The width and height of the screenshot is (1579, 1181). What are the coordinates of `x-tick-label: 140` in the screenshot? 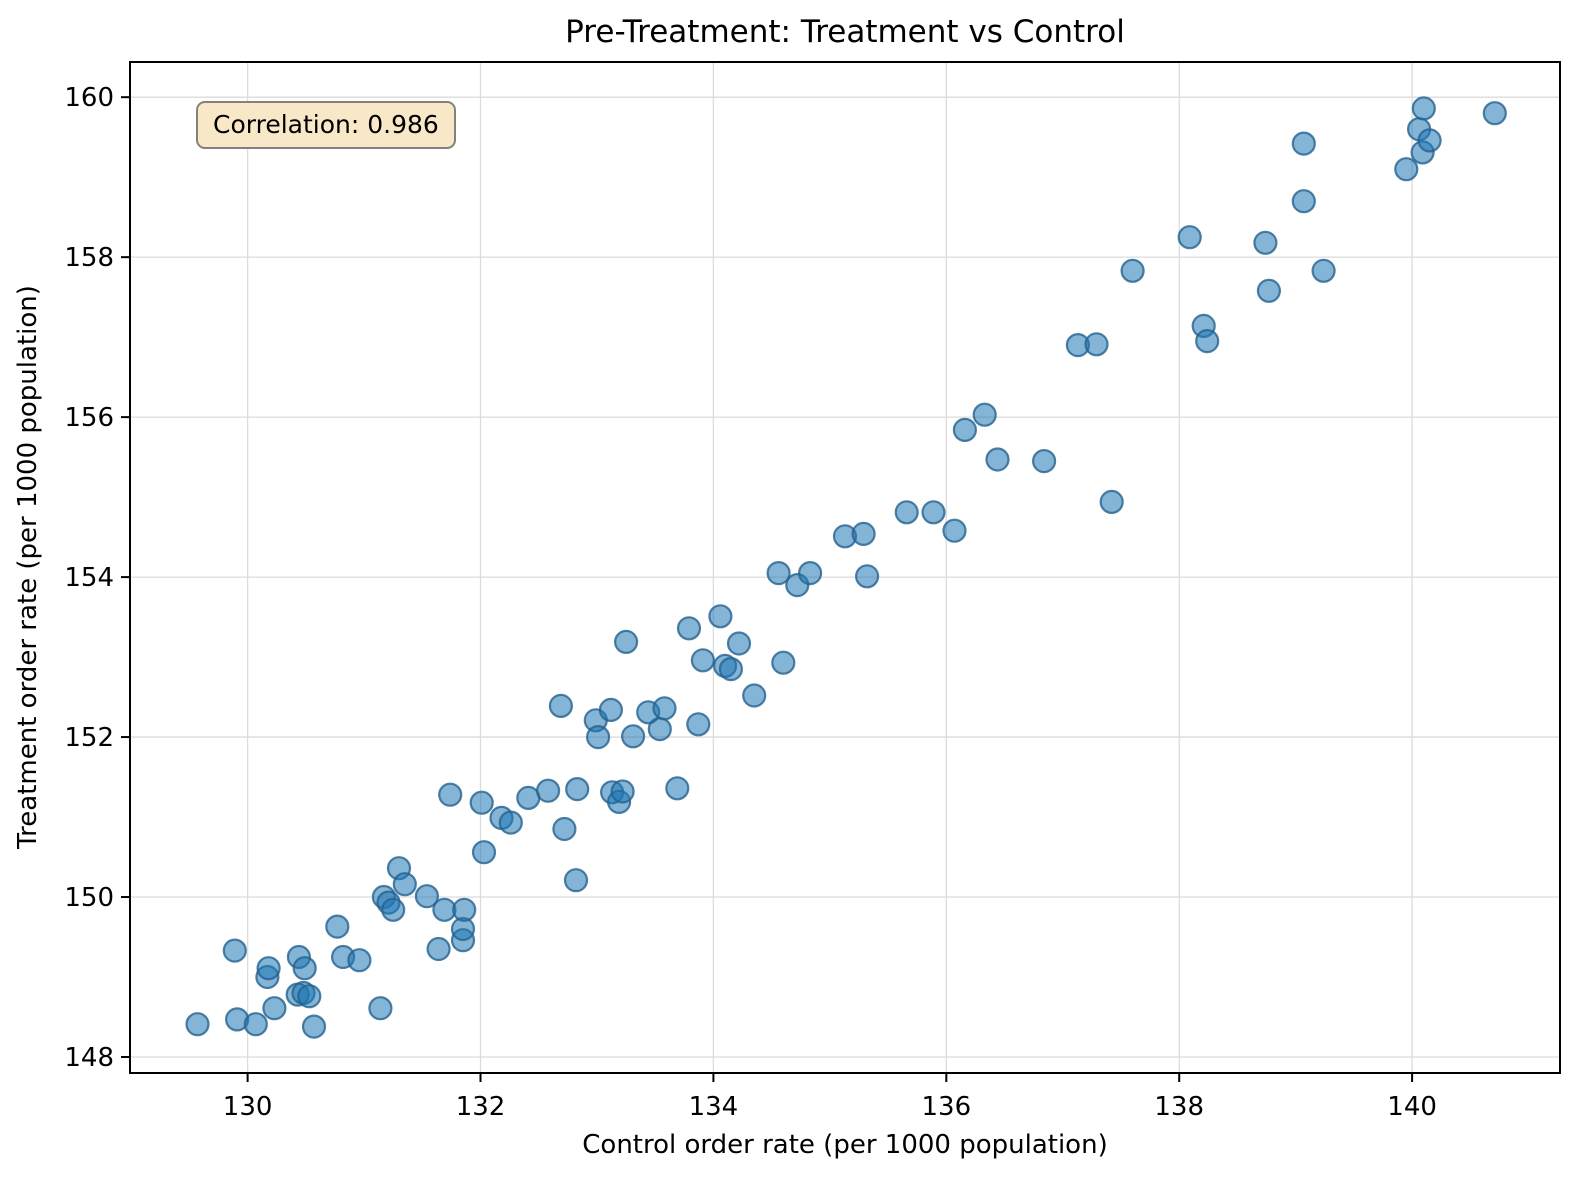 It's located at (1412, 1107).